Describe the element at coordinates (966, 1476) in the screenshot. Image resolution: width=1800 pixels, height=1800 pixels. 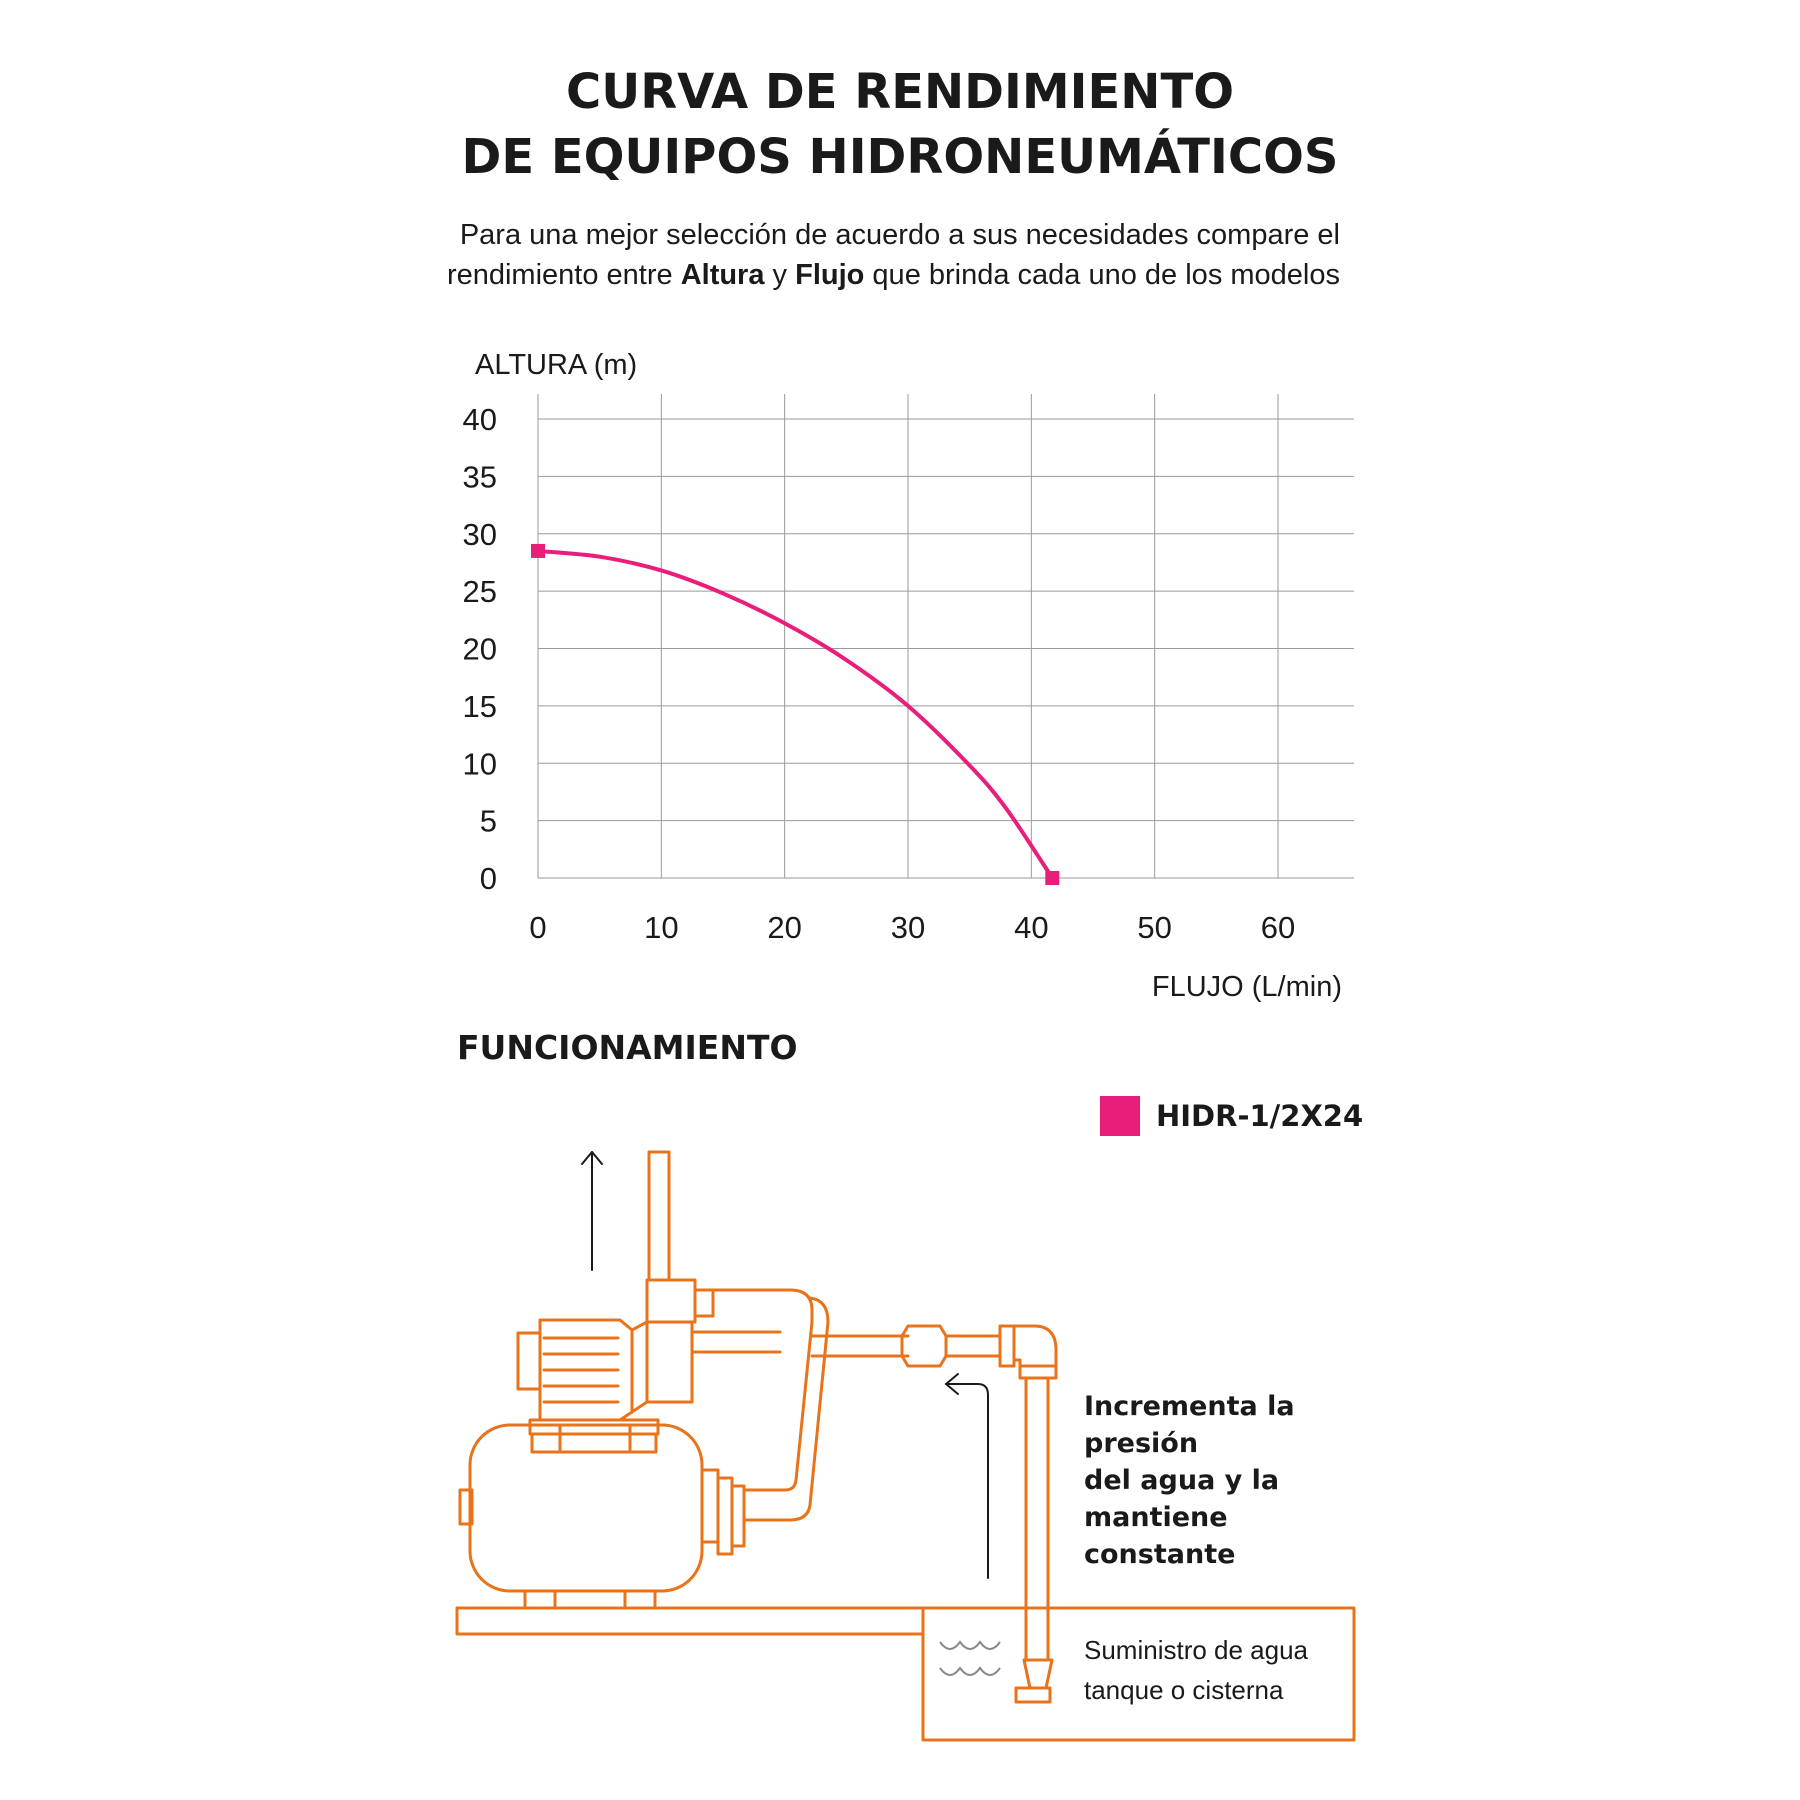
I see `inlet-arrow-icon` at that location.